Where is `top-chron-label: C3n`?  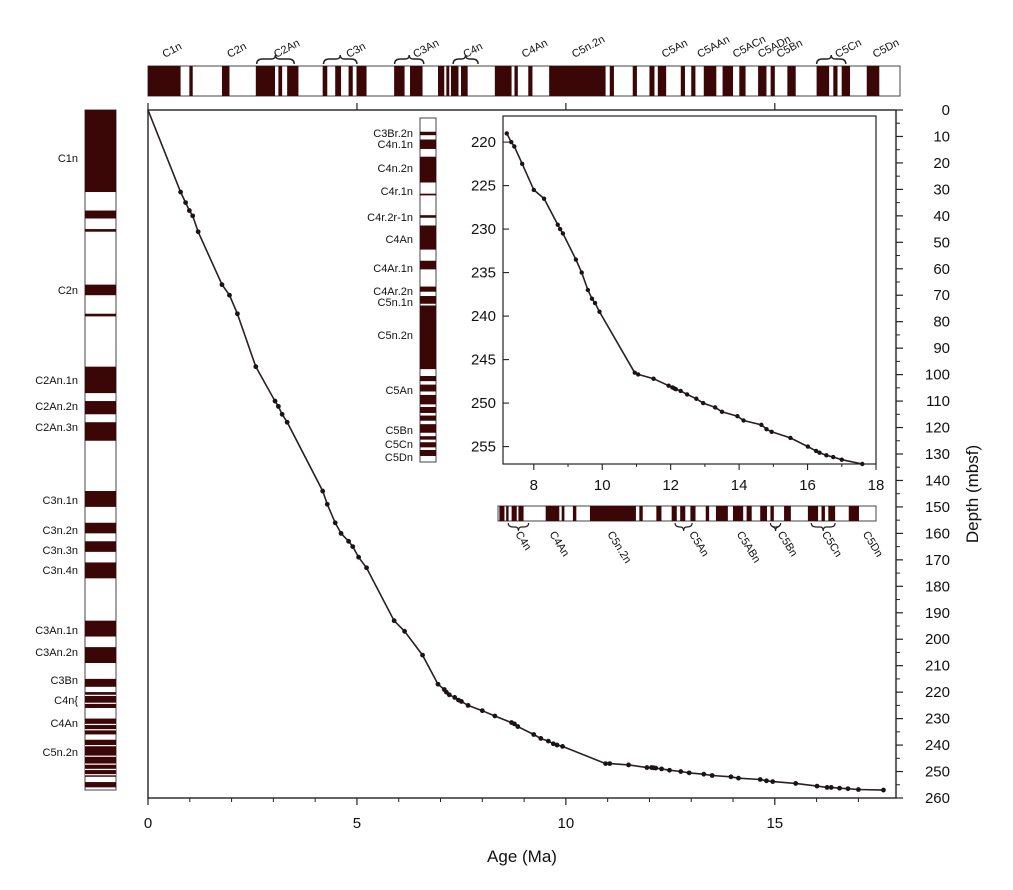 top-chron-label: C3n is located at coordinates (355, 51).